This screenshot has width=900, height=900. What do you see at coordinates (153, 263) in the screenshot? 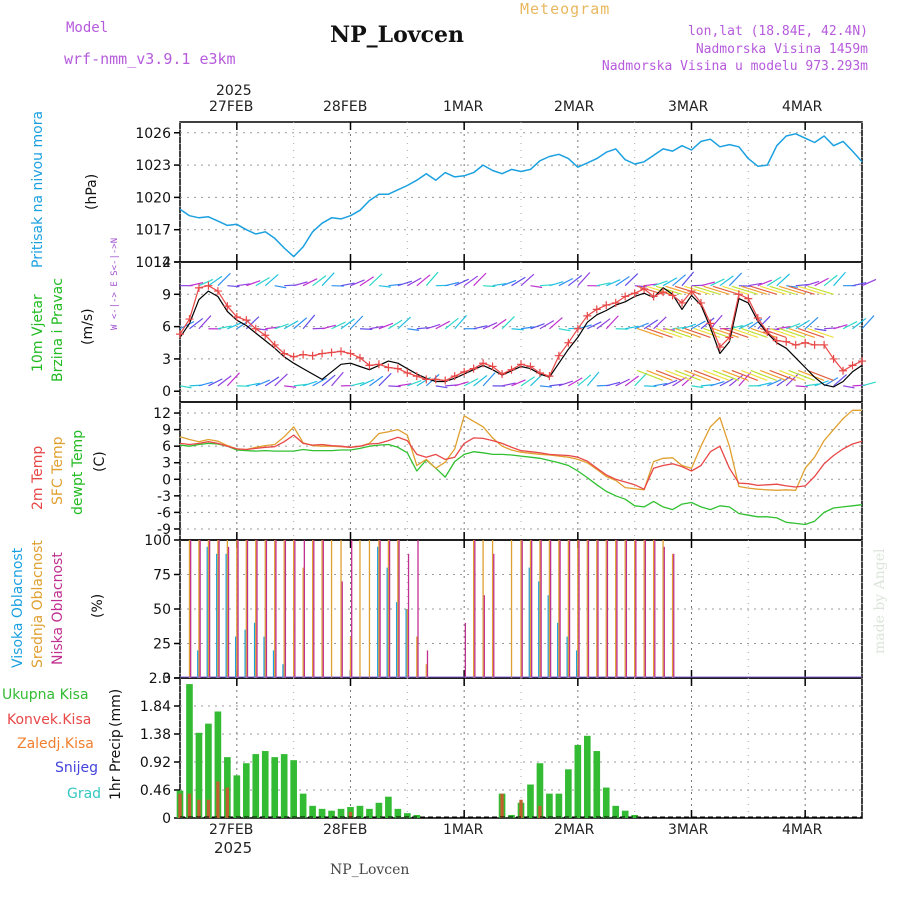
I see `y-tick-label: 1014` at bounding box center [153, 263].